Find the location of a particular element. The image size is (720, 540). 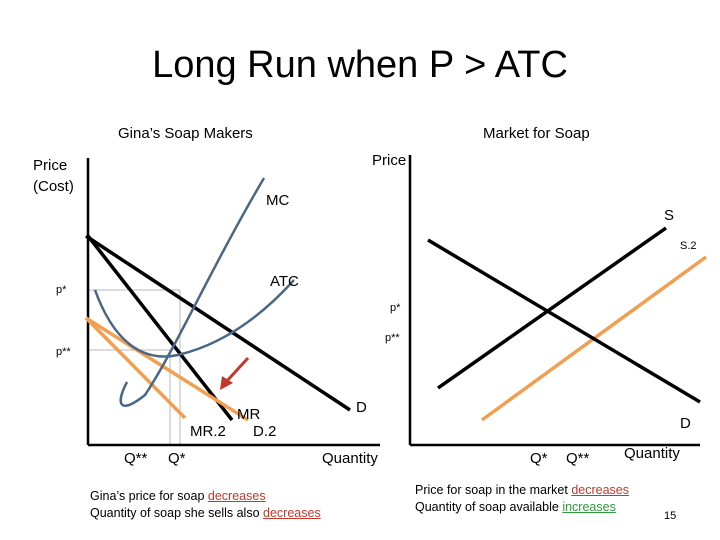

market-p-star-label: p* is located at coordinates (395, 308).